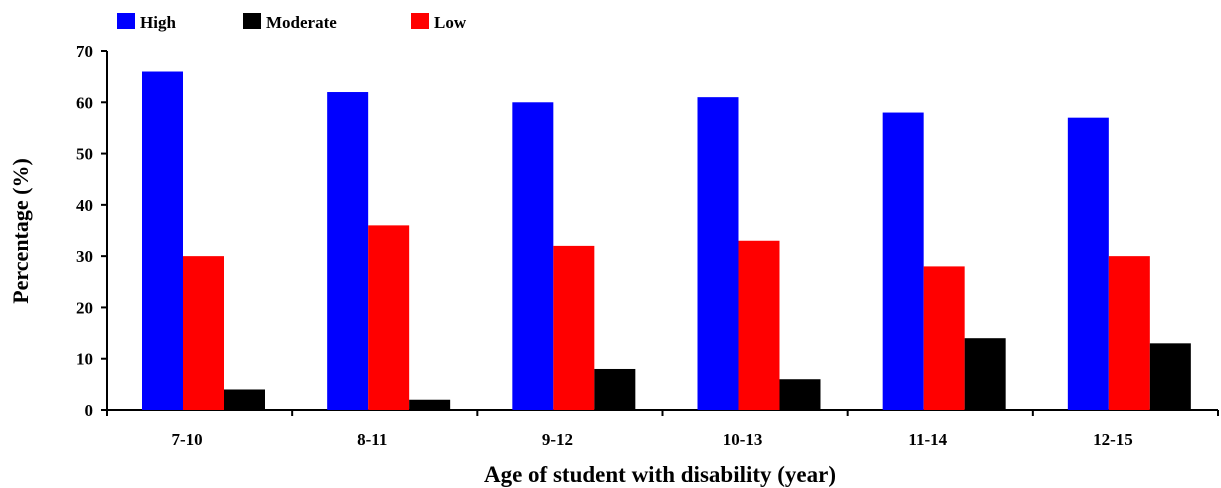 The height and width of the screenshot is (488, 1221). What do you see at coordinates (84, 102) in the screenshot?
I see `y-tick-label: 60` at bounding box center [84, 102].